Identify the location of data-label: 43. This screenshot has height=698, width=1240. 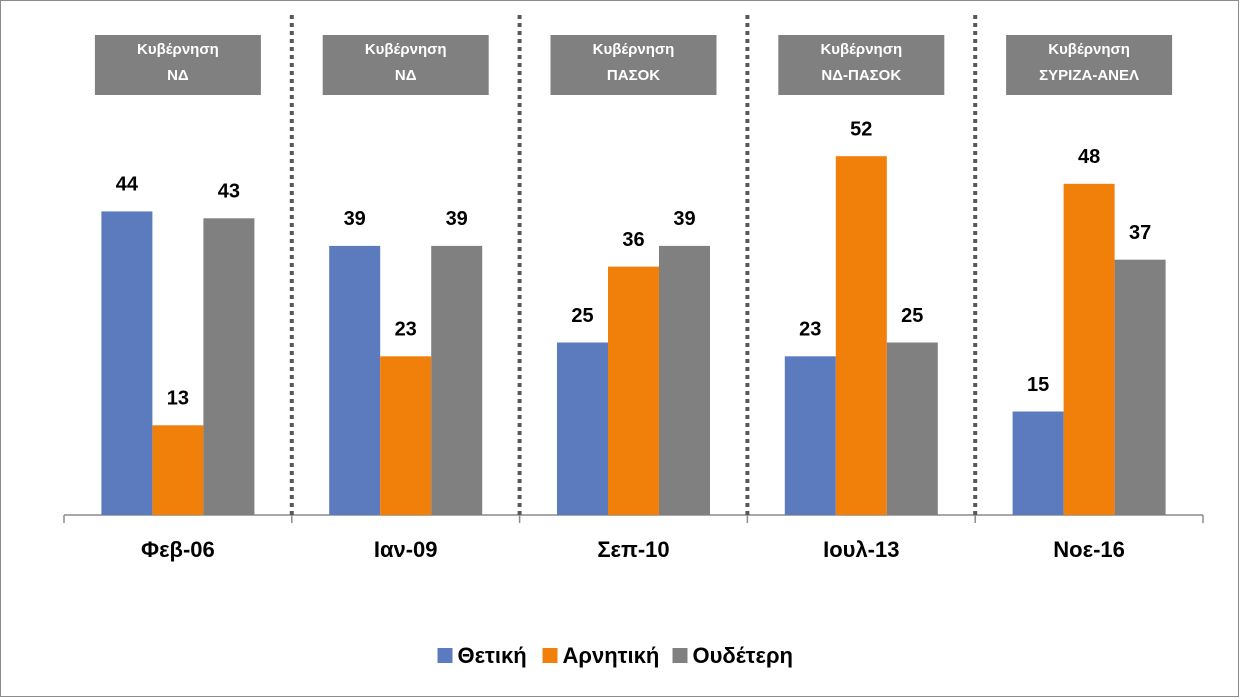
(229, 192).